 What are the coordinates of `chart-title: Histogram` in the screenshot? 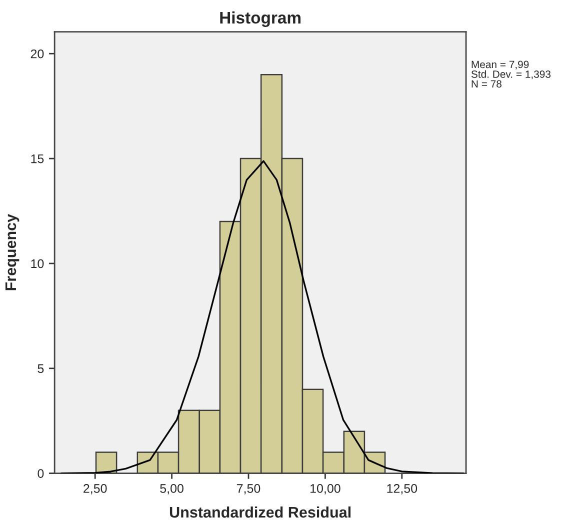 It's located at (260, 19).